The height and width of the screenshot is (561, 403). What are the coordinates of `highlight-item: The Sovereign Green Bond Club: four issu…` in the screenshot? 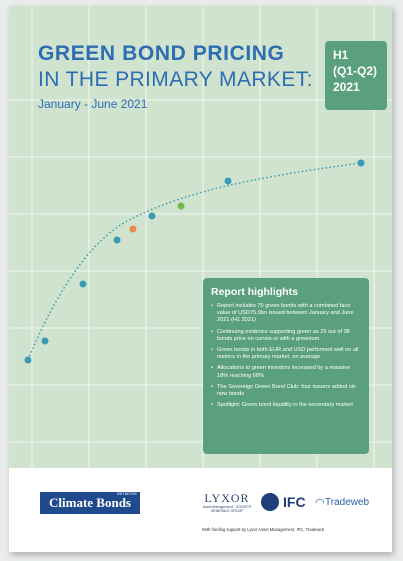 It's located at (286, 391).